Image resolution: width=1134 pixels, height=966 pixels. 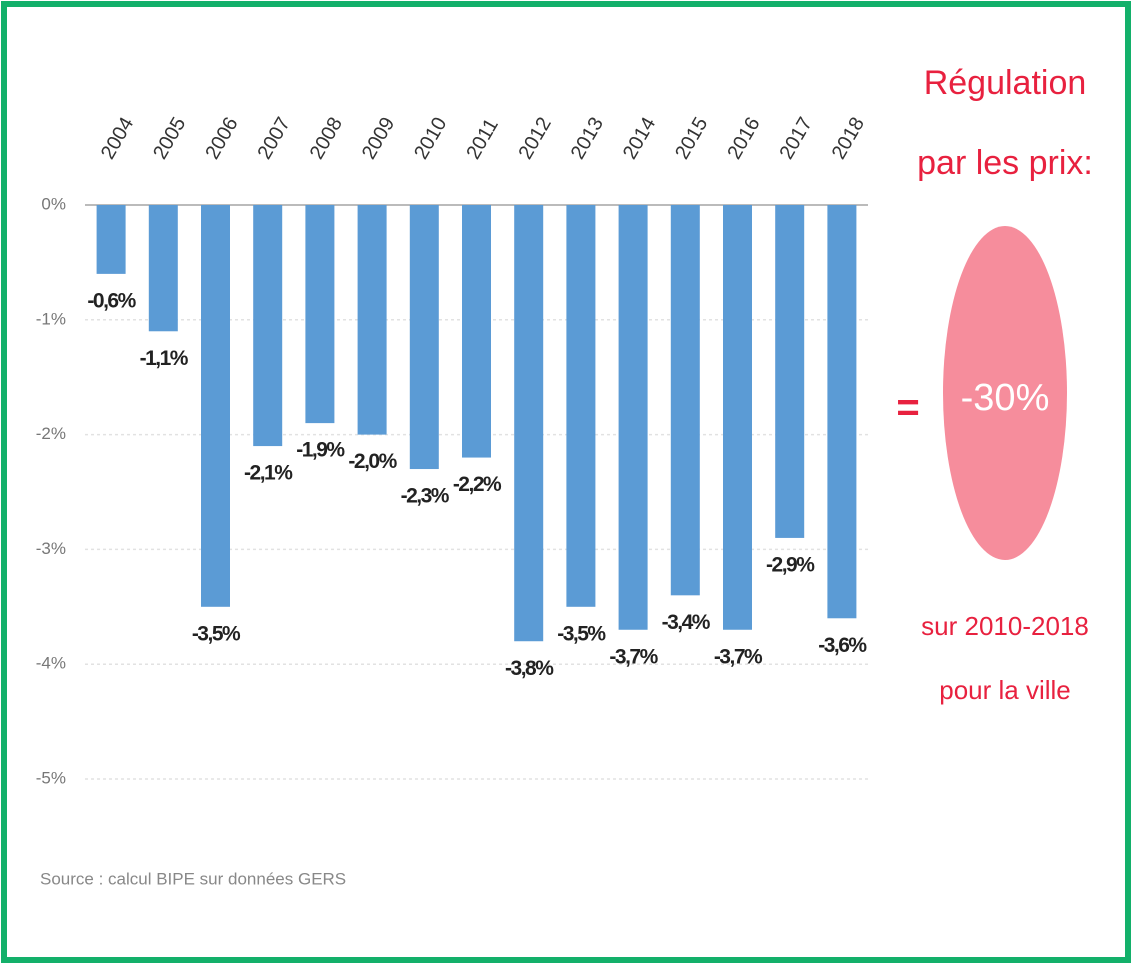 What do you see at coordinates (425, 496) in the screenshot?
I see `value-label: -2,3%` at bounding box center [425, 496].